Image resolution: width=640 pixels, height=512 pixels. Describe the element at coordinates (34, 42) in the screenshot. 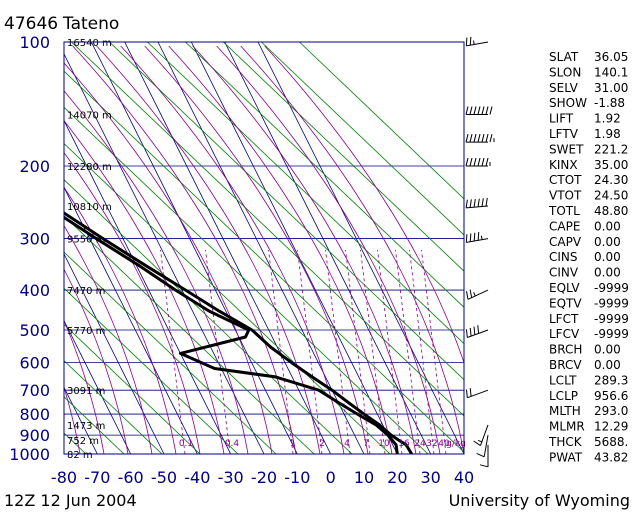

I see `pressure-tick-label: 100` at that location.